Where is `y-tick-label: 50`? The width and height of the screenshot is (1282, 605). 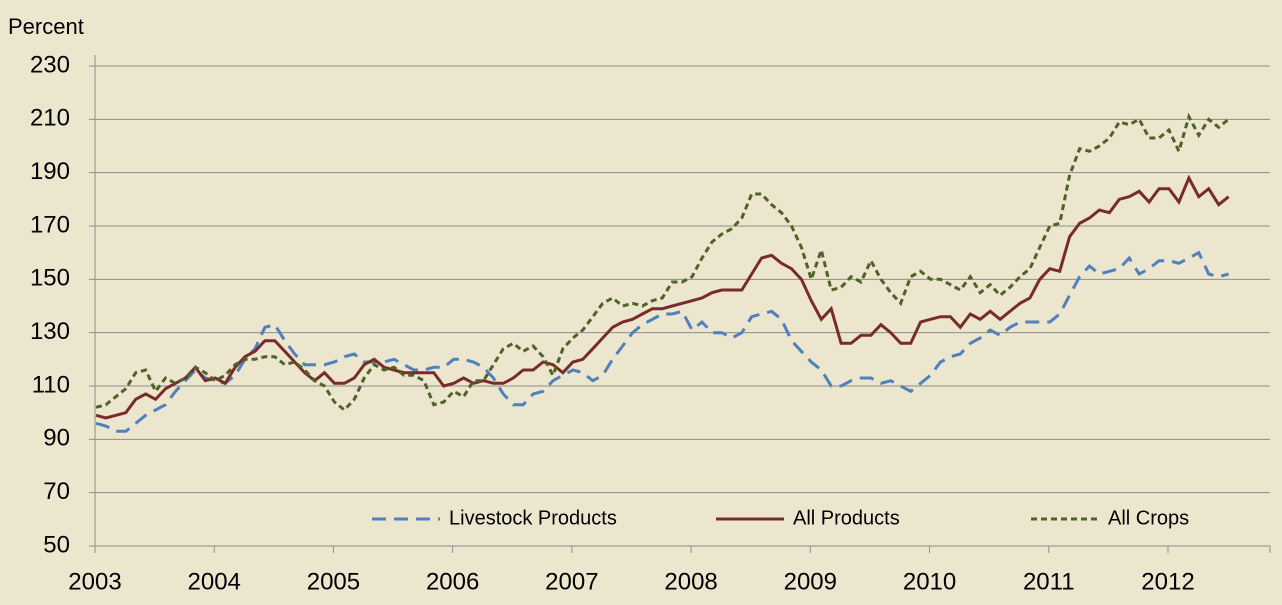
y-tick-label: 50 is located at coordinates (56, 544).